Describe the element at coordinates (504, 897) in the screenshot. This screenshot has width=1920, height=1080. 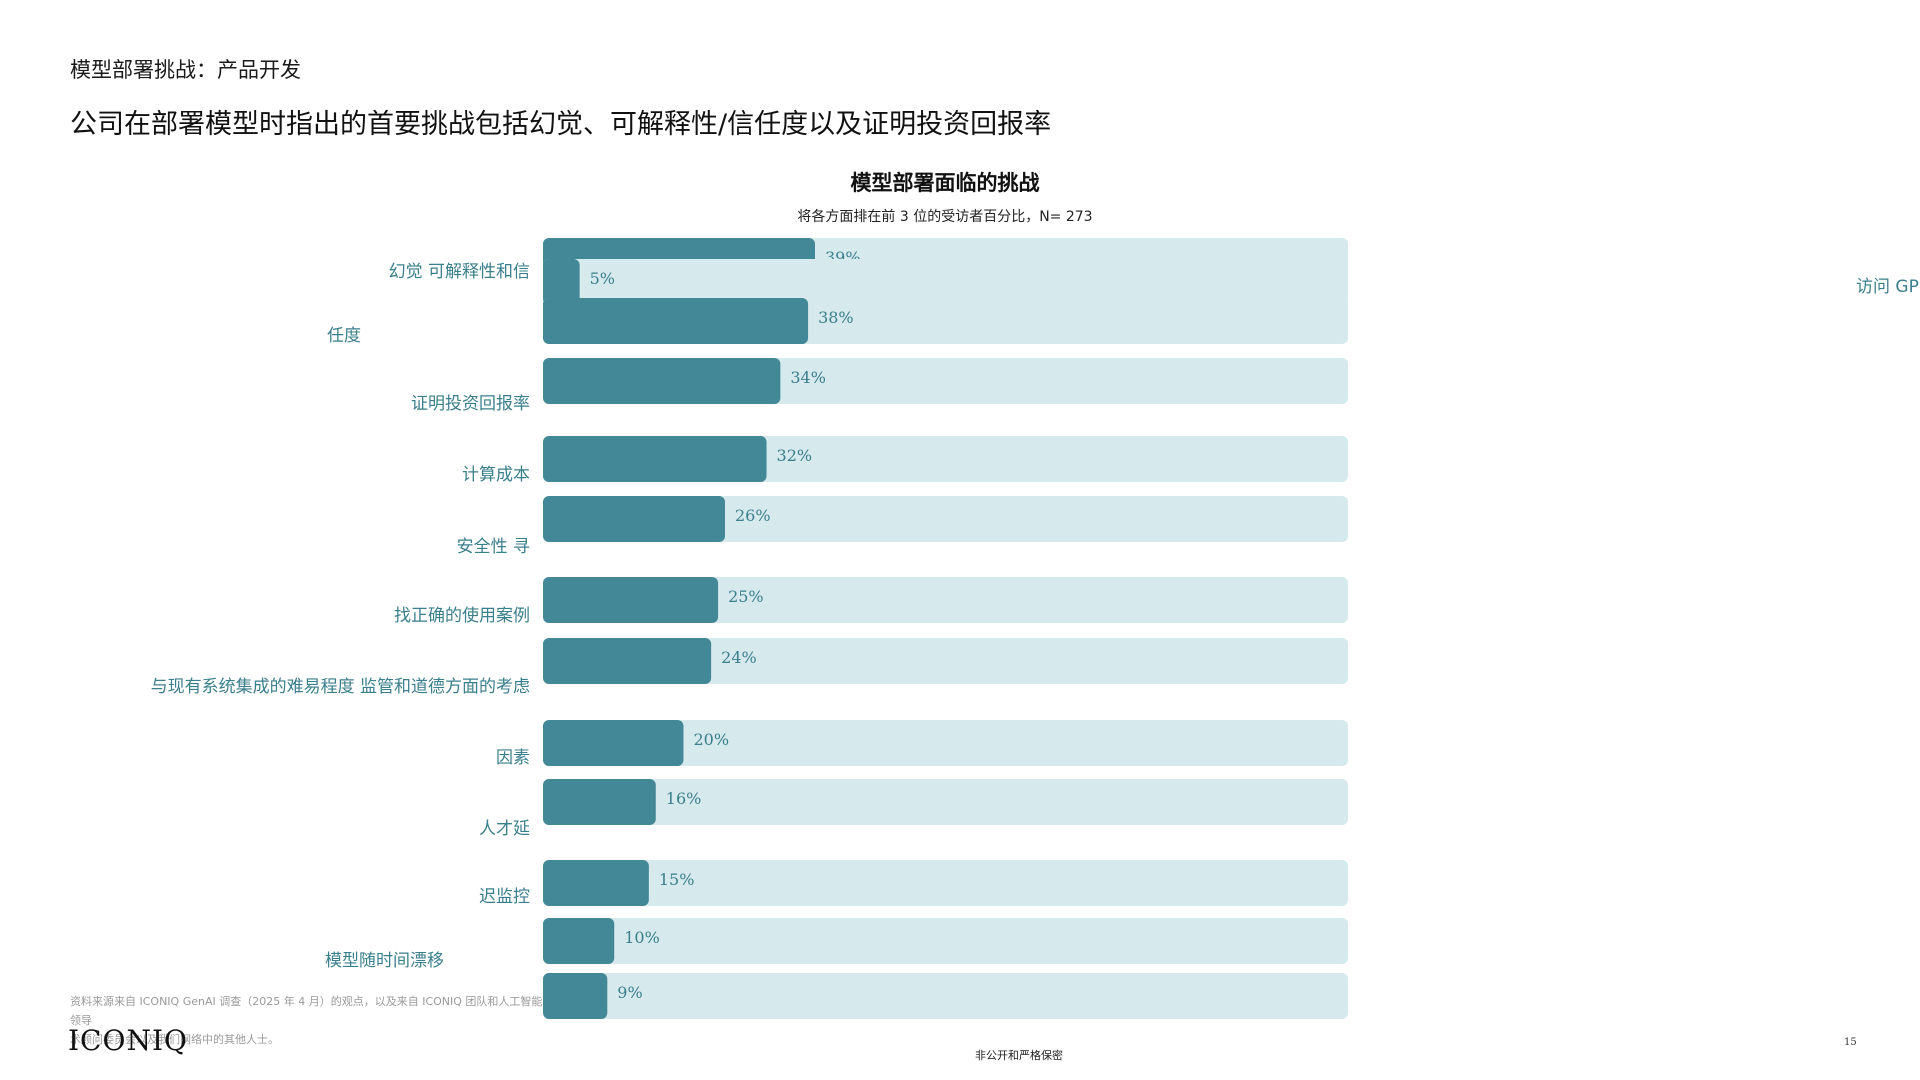
I see `category-label: 迟监控` at that location.